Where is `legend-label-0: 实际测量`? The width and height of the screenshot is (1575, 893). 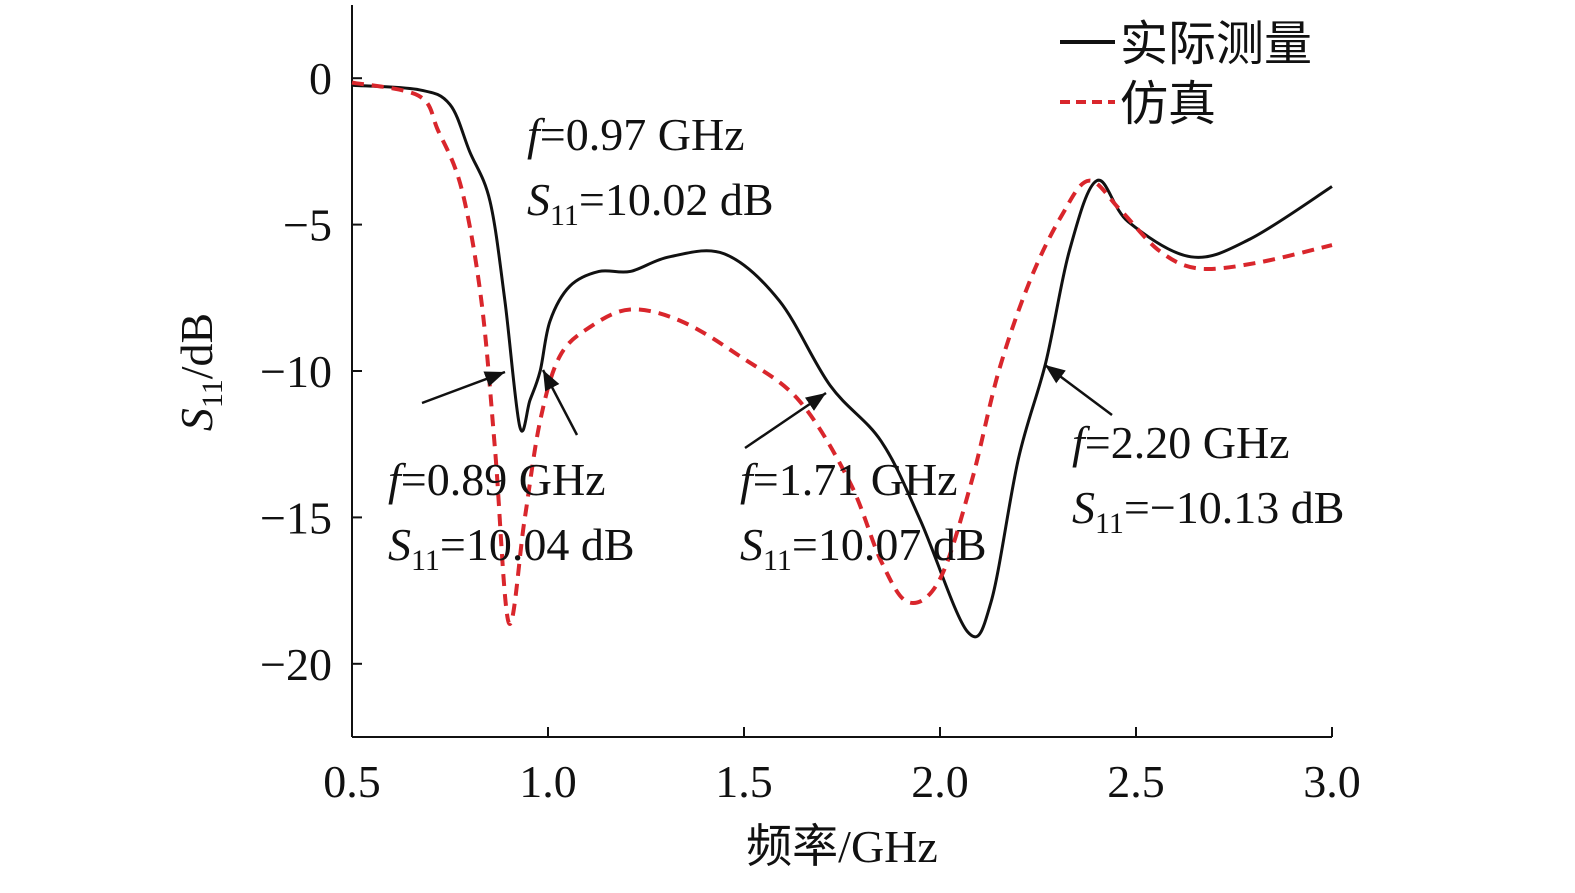
legend-label-0: 实际测量 is located at coordinates (1216, 44).